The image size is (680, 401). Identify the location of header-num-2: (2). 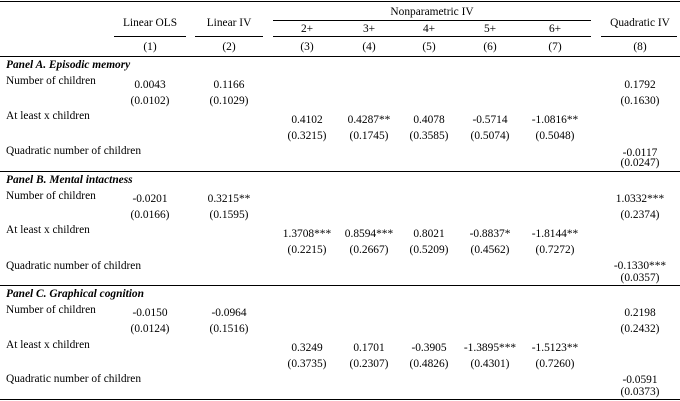
(229, 47).